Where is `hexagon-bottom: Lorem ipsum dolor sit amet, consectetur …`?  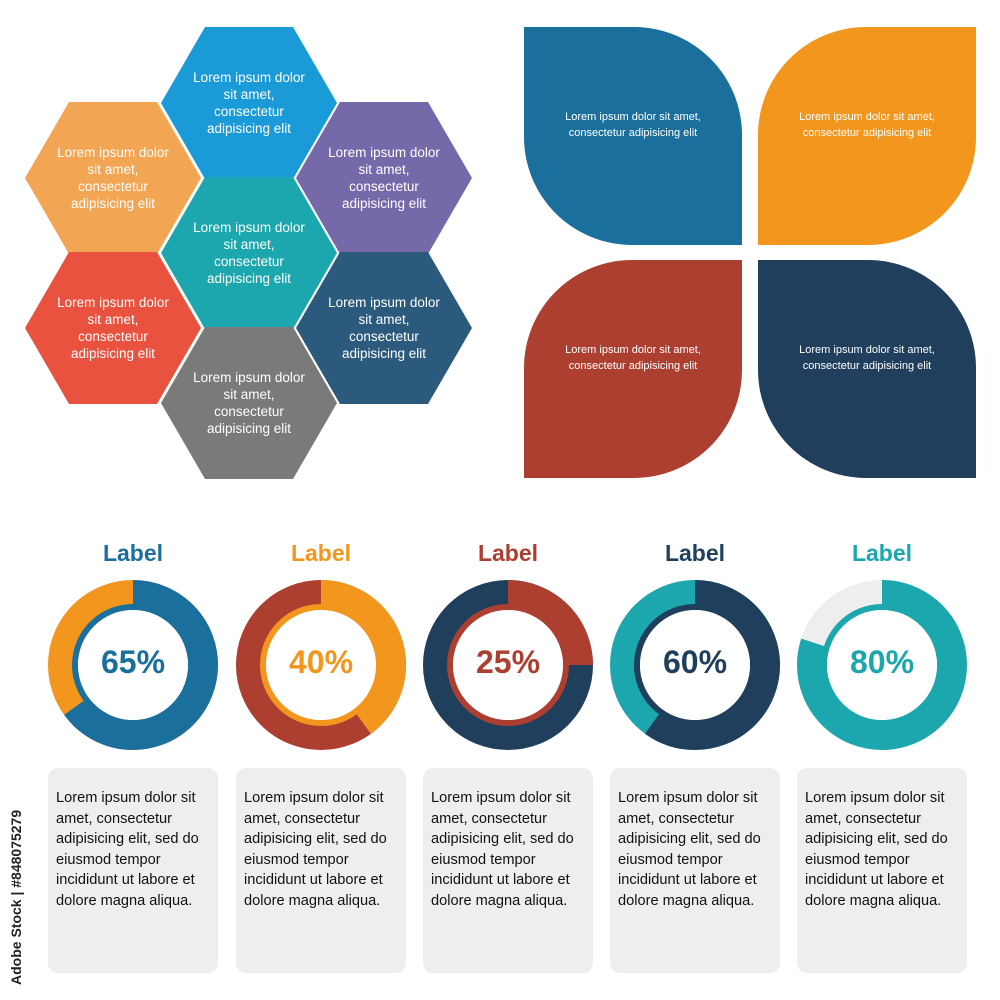
hexagon-bottom: Lorem ipsum dolor sit amet, consectetur … is located at coordinates (249, 403).